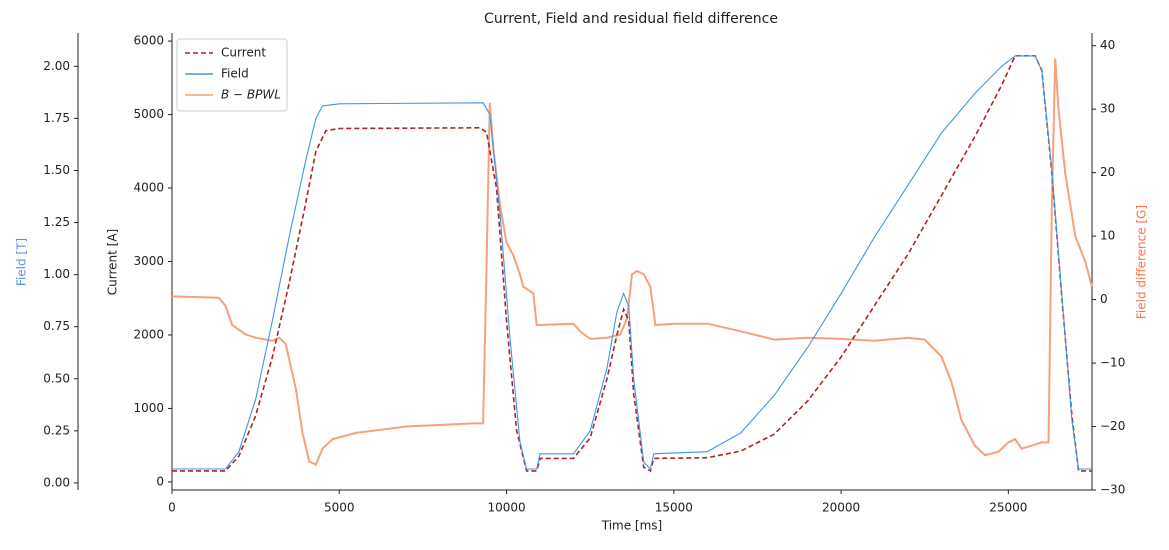 The height and width of the screenshot is (550, 1169). What do you see at coordinates (56, 378) in the screenshot?
I see `field-tick-label: 0.50` at bounding box center [56, 378].